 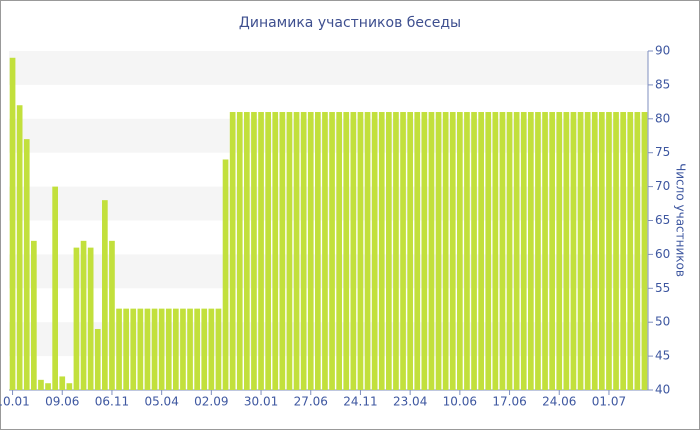 What do you see at coordinates (559, 402) in the screenshot?
I see `x-tick-label: 24.06` at bounding box center [559, 402].